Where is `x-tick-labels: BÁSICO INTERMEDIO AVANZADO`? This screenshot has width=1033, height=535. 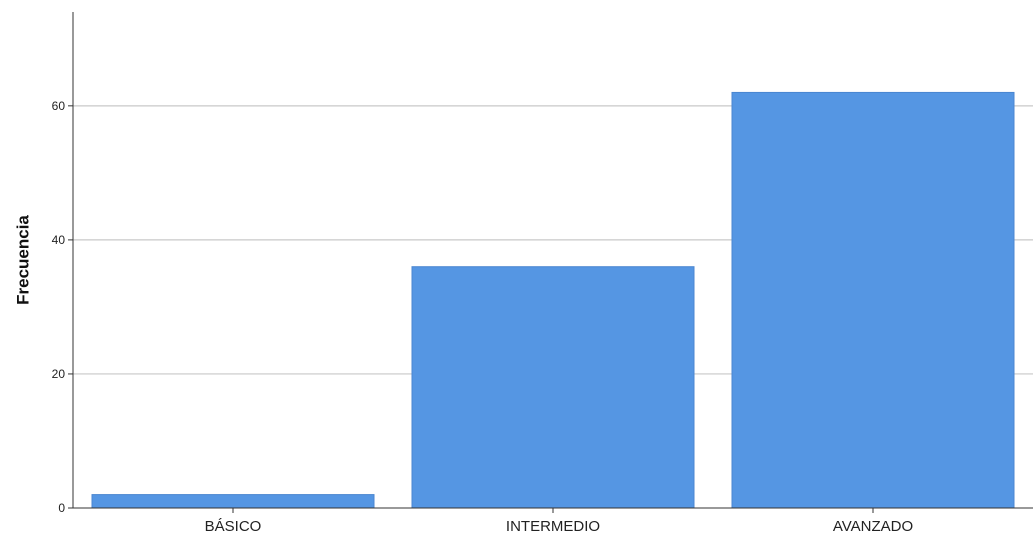 x-tick-labels: BÁSICO INTERMEDIO AVANZADO is located at coordinates (559, 521).